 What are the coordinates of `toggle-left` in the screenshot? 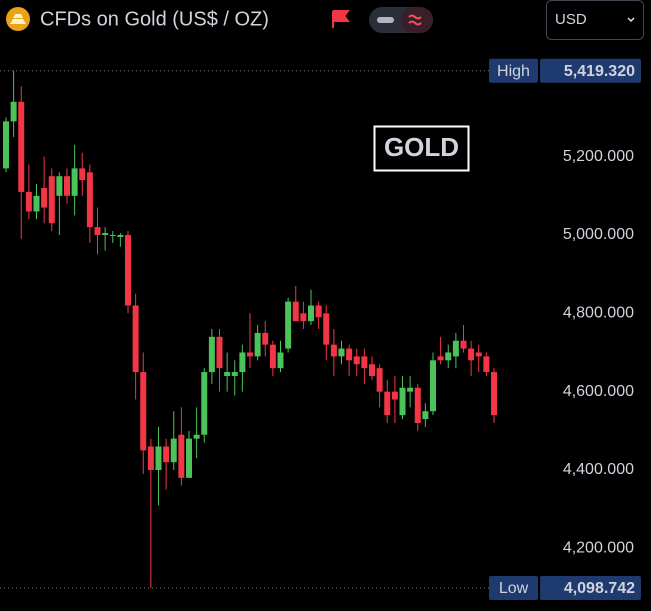 It's located at (385, 20).